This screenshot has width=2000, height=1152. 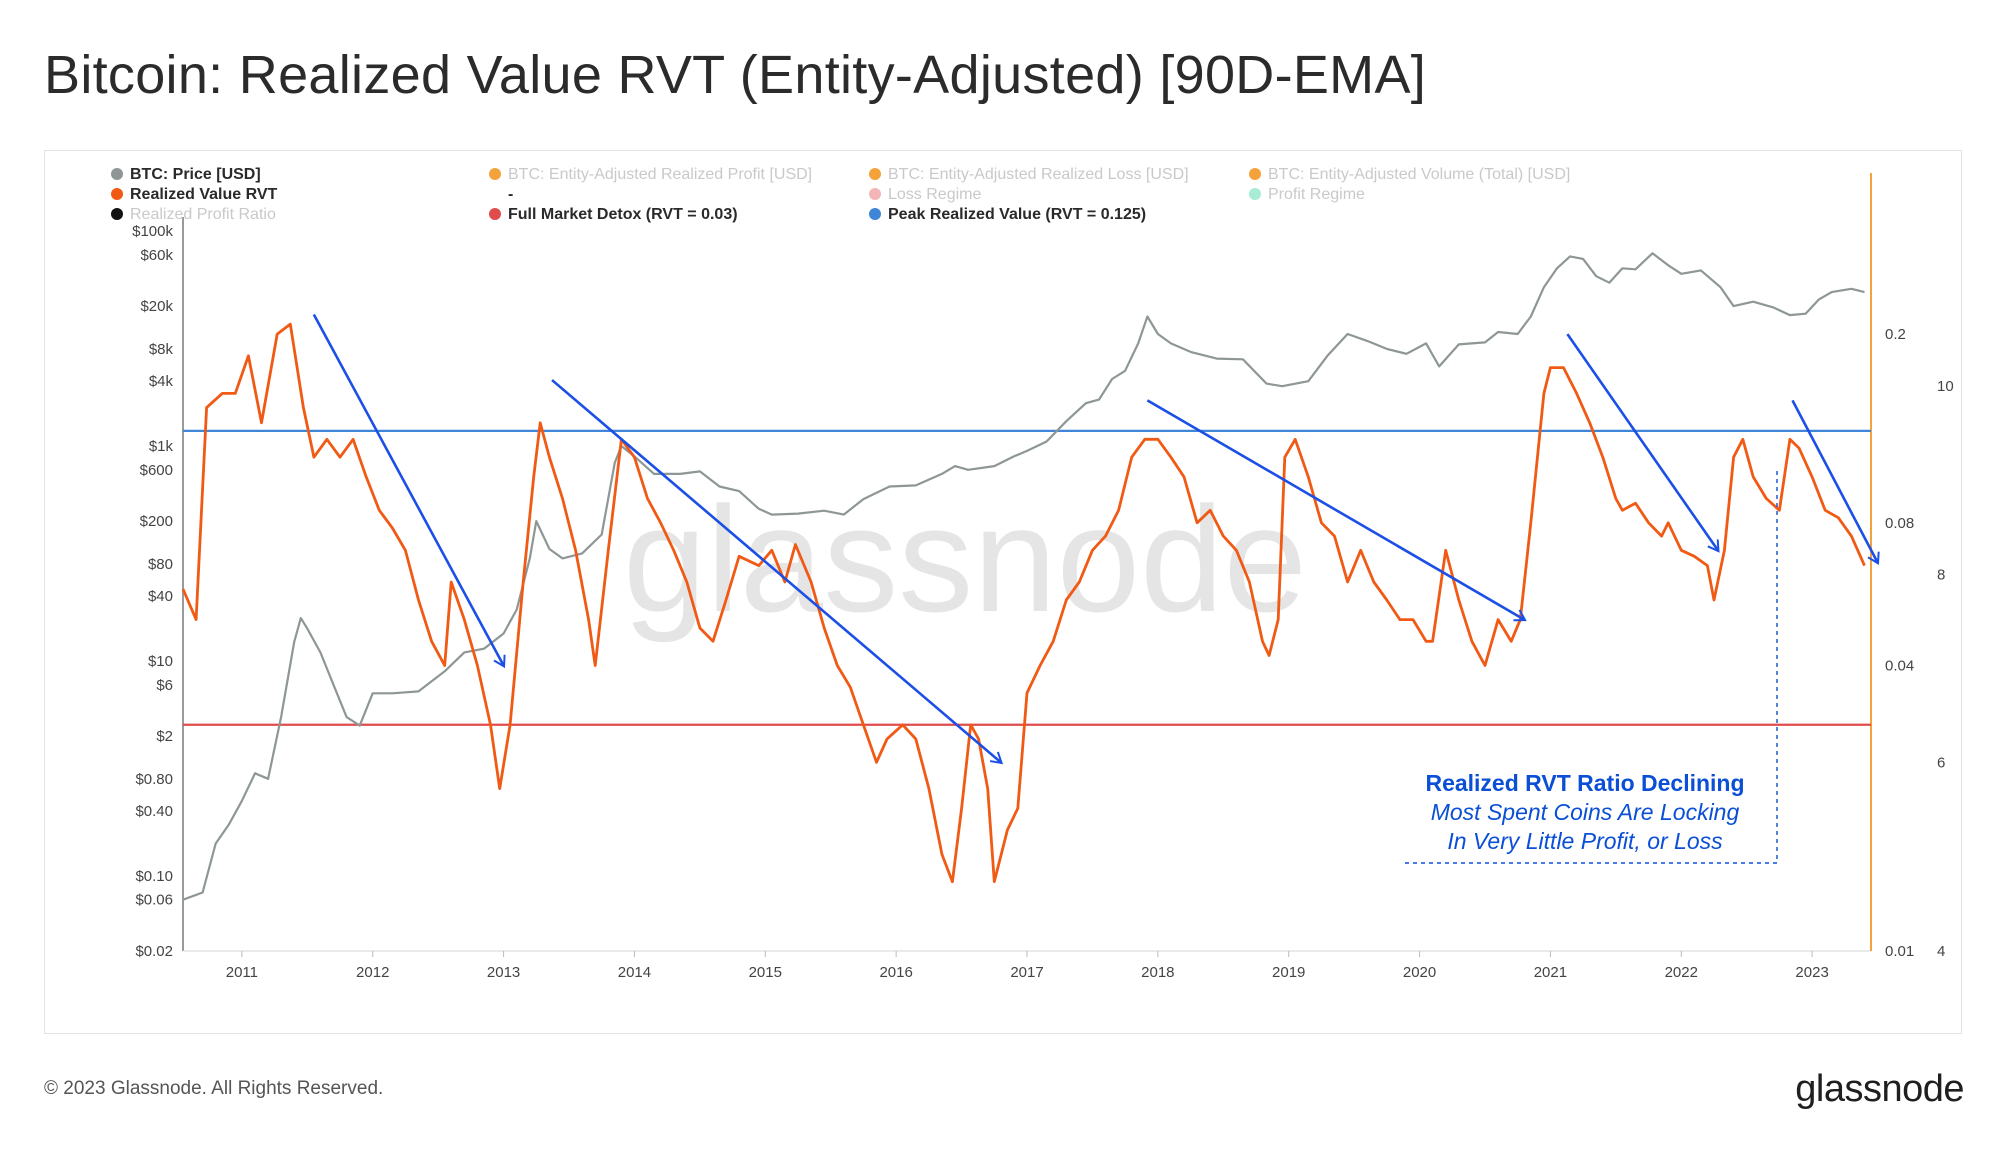 I want to click on x-tick-label: 2016, so click(x=895, y=972).